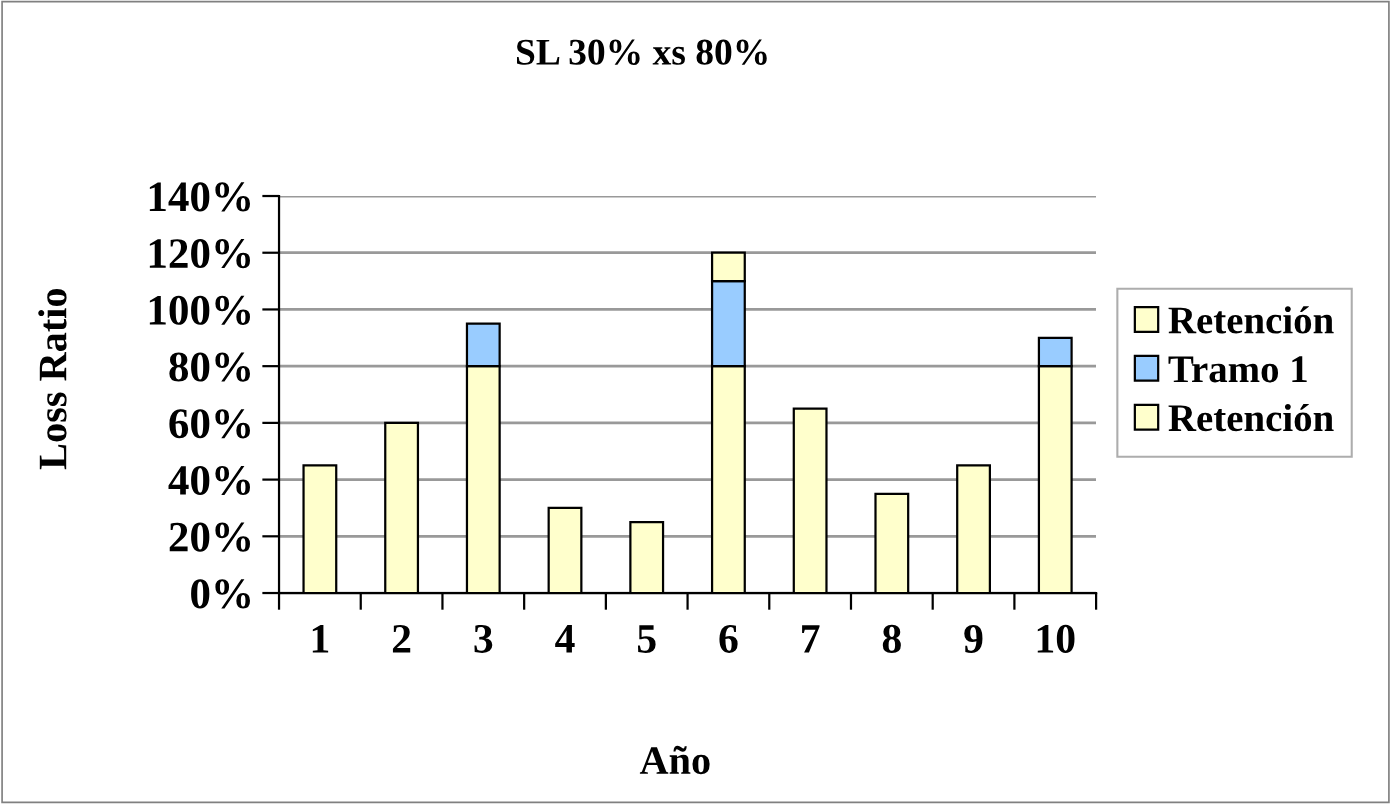 This screenshot has height=804, width=1391. Describe the element at coordinates (973, 638) in the screenshot. I see `x-tick-label: 9` at that location.